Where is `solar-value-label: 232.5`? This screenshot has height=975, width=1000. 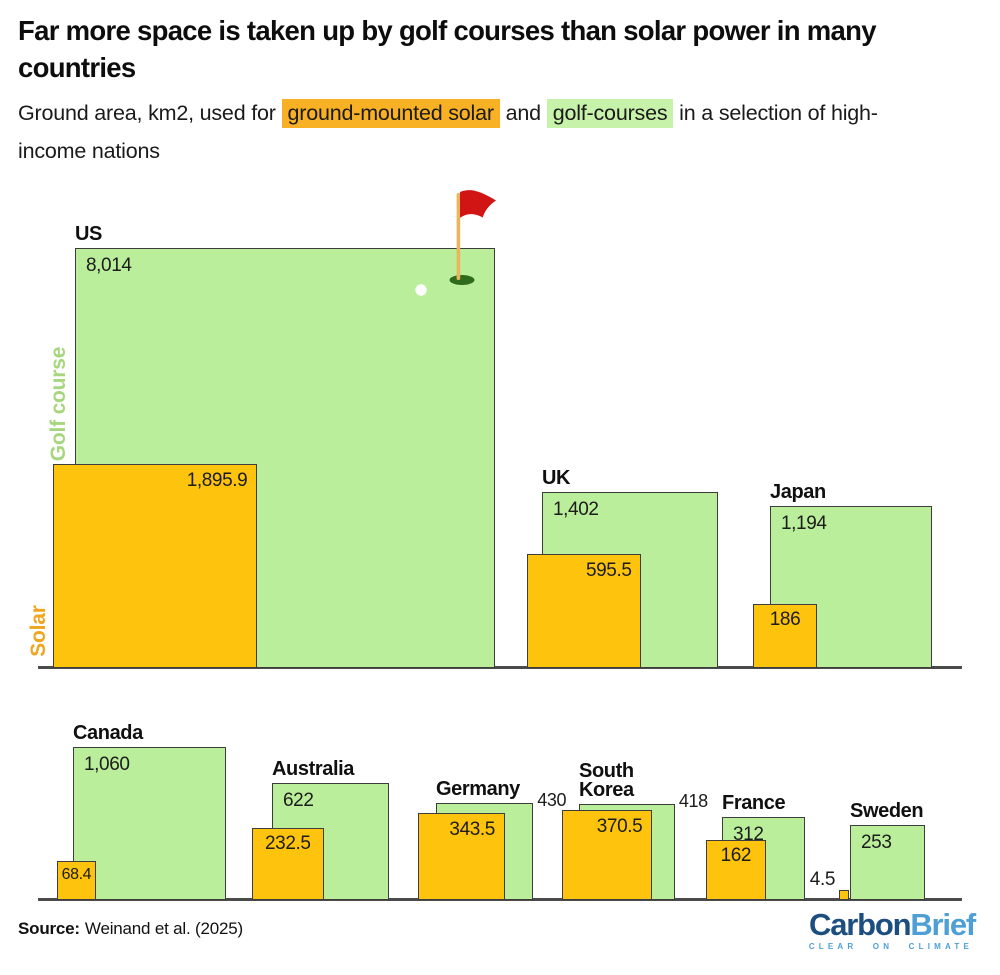
solar-value-label: 232.5 is located at coordinates (287, 844).